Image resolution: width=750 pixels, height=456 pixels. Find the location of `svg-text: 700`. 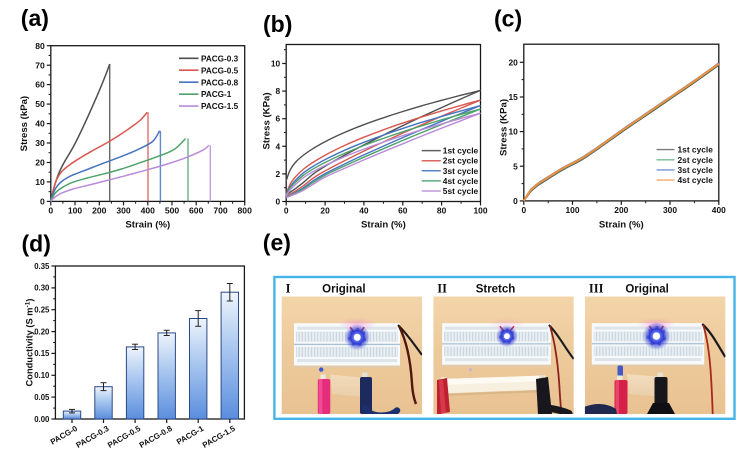

svg-text: 700 is located at coordinates (220, 211).